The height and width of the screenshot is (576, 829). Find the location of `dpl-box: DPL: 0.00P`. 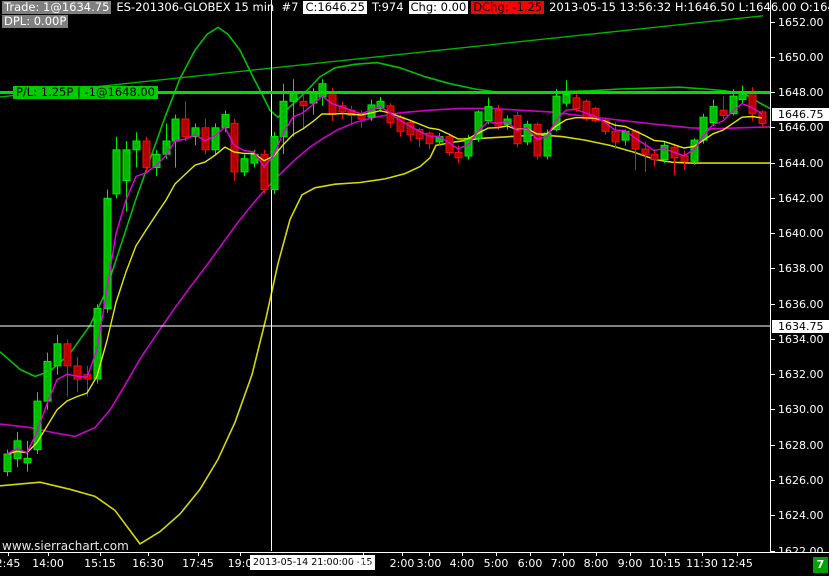

dpl-box: DPL: 0.00P is located at coordinates (35, 21).